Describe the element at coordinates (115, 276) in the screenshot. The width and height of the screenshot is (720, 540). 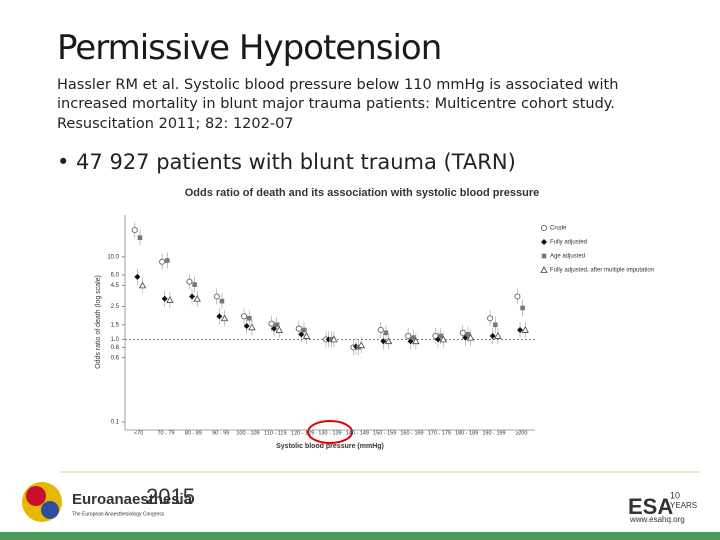
I see `y-tick-label: 6.0` at that location.